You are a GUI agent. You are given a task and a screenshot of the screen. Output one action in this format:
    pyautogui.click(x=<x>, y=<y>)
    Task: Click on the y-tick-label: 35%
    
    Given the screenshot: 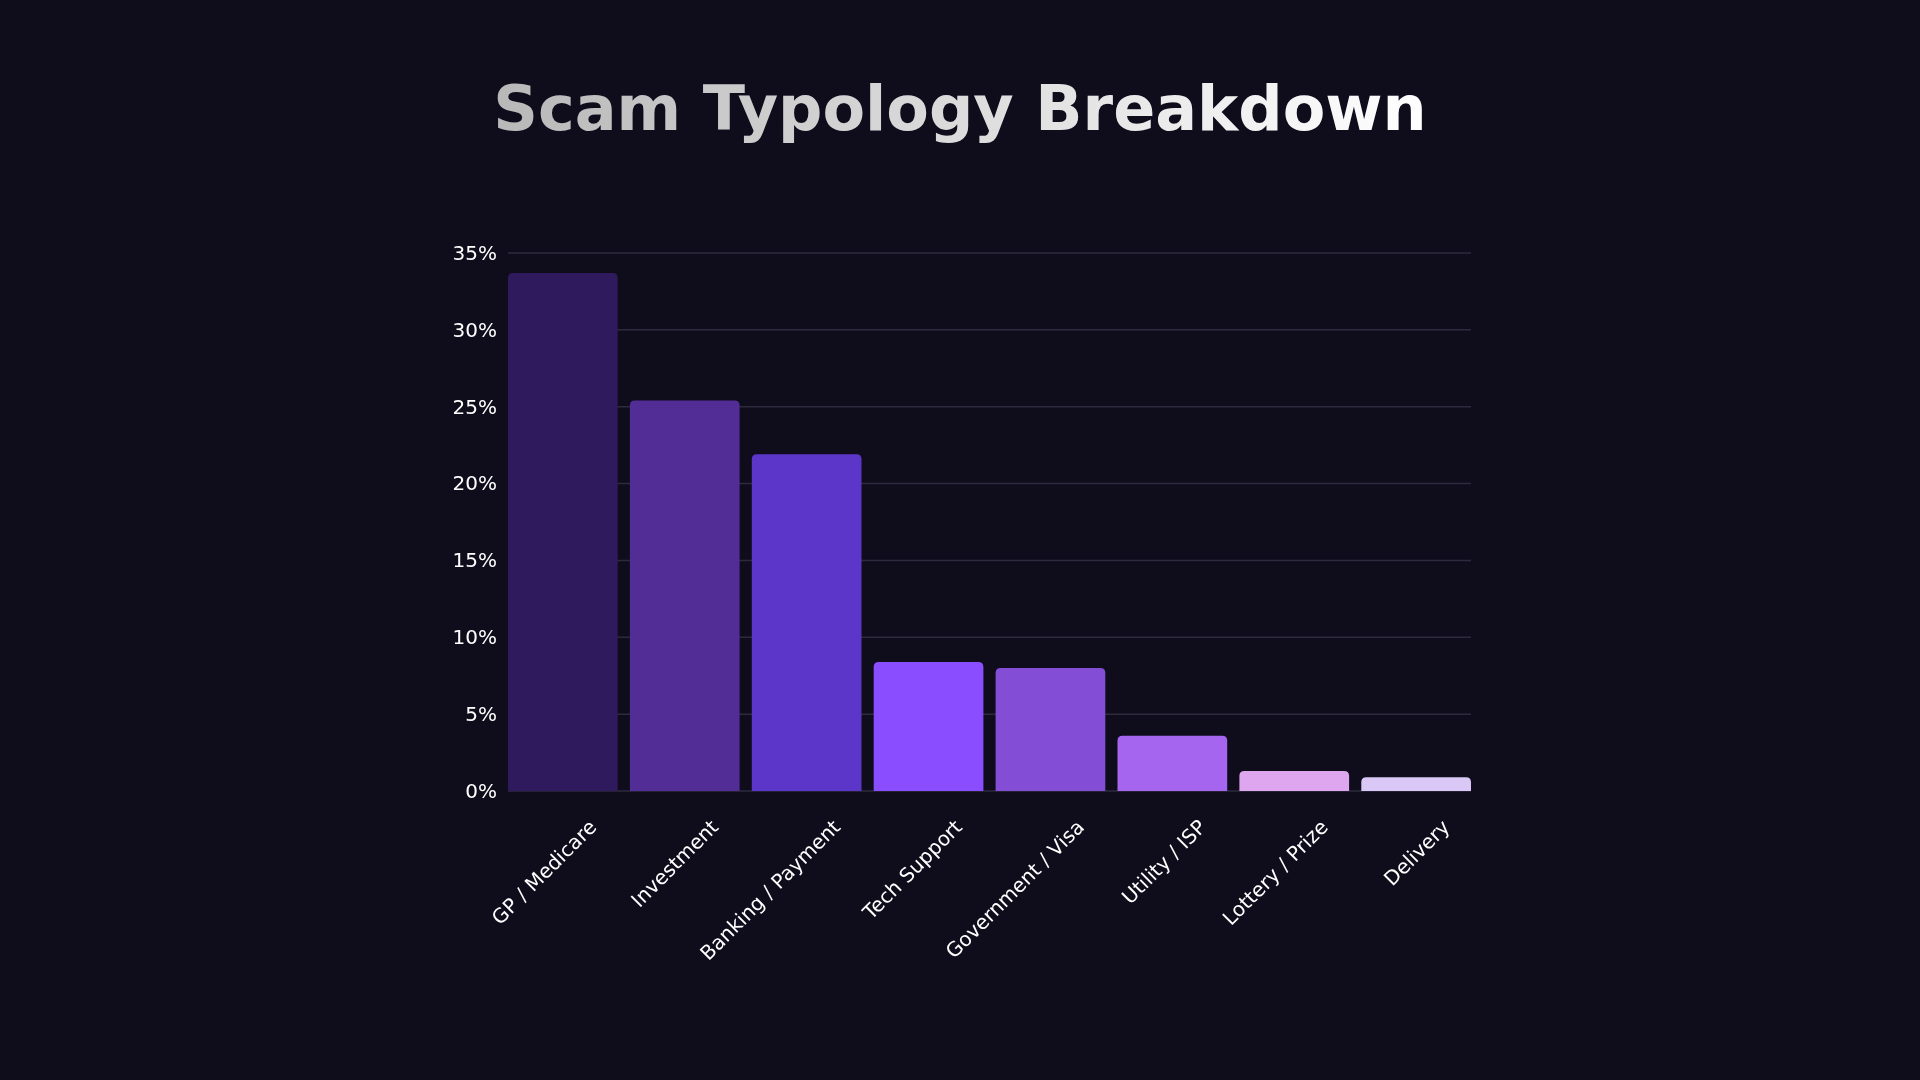 What is the action you would take?
    pyautogui.click(x=474, y=252)
    